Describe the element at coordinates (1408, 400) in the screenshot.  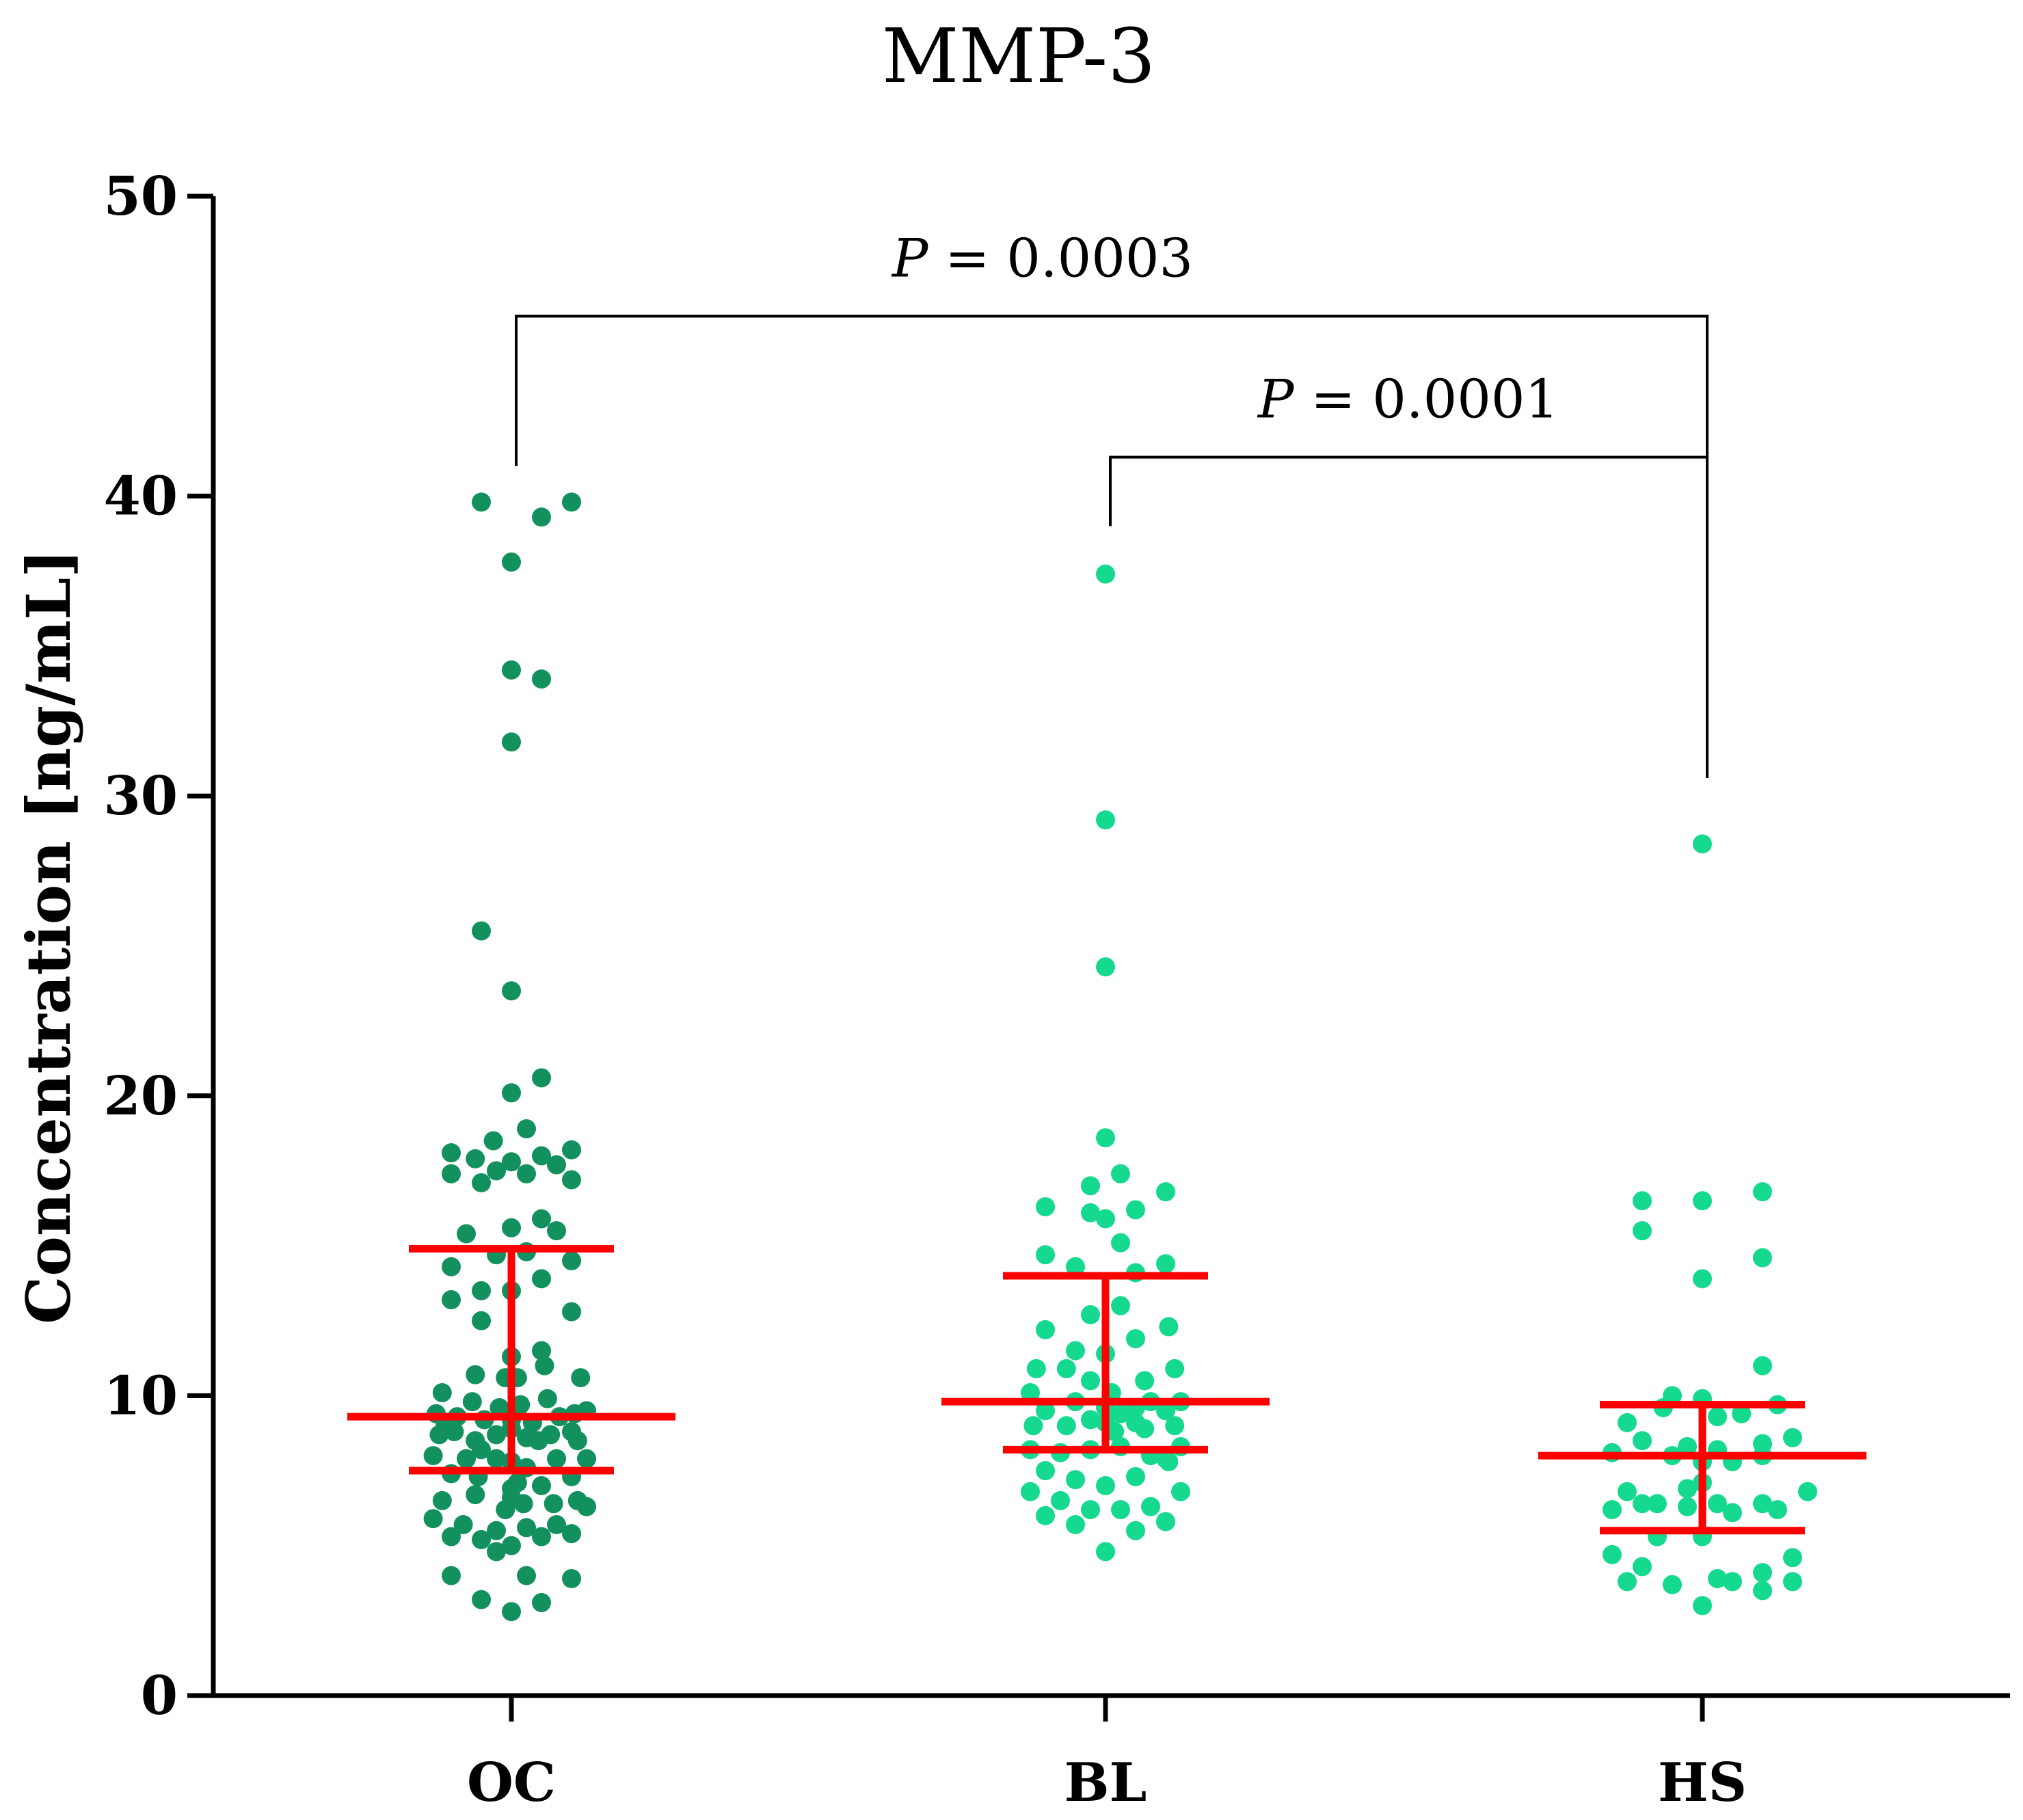
I see `p-value-bl-hs: P = 0.0001` at that location.